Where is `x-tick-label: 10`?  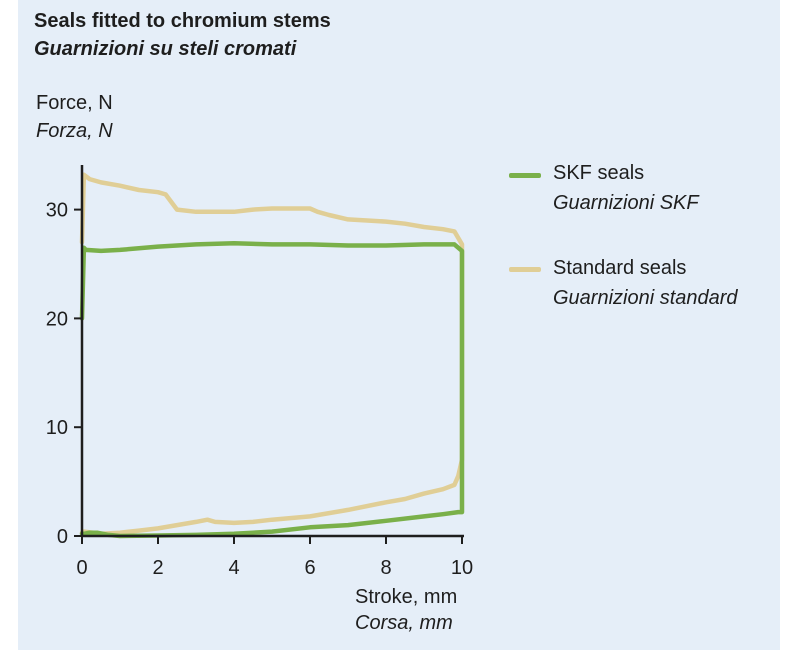
x-tick-label: 10 is located at coordinates (462, 568).